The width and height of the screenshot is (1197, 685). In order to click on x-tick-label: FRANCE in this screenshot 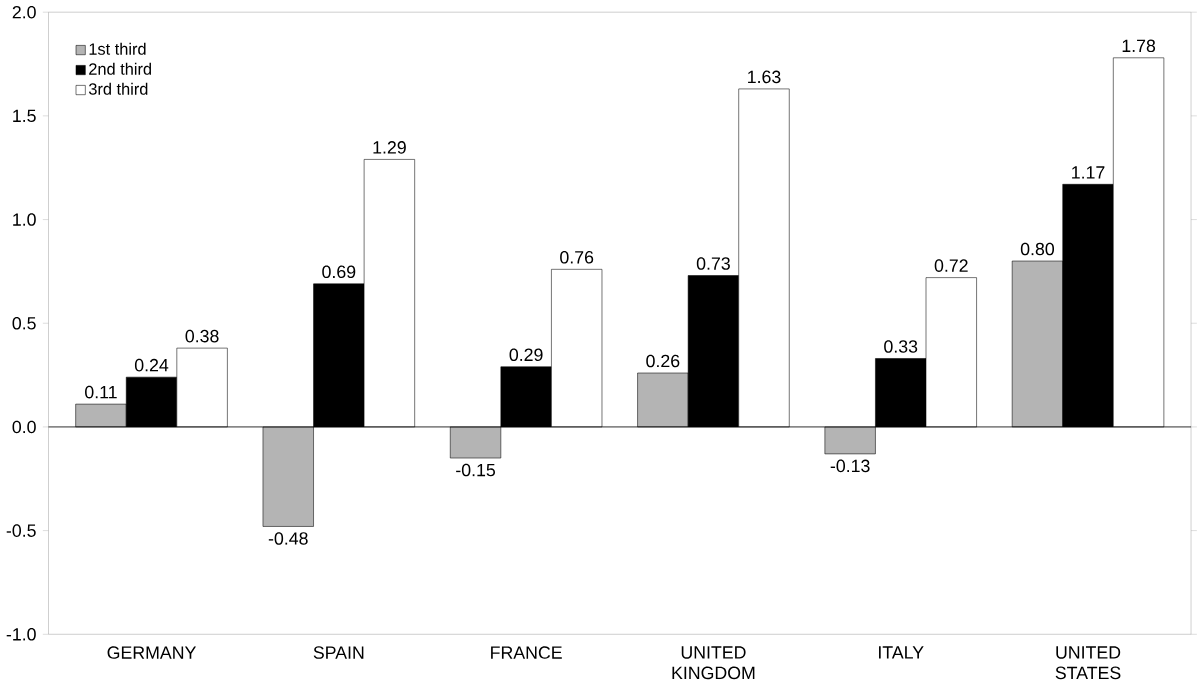, I will do `click(526, 652)`.